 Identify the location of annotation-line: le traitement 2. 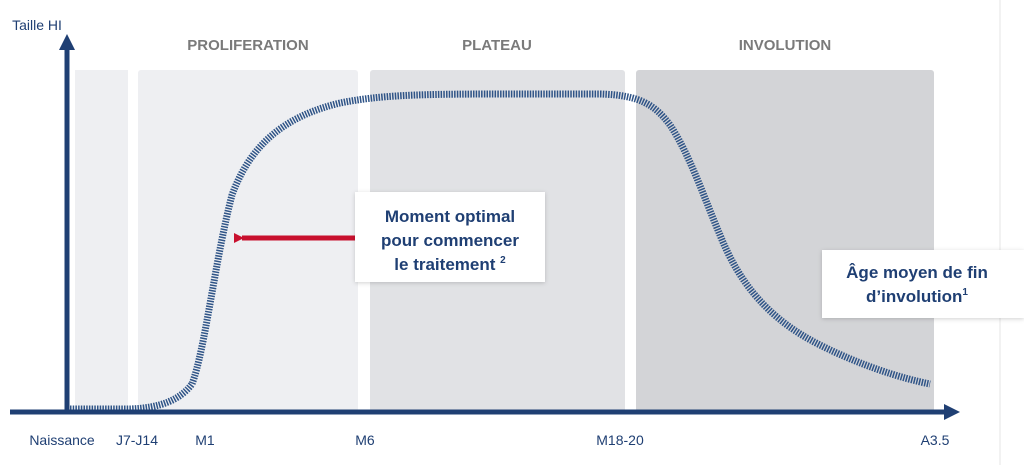
(450, 264).